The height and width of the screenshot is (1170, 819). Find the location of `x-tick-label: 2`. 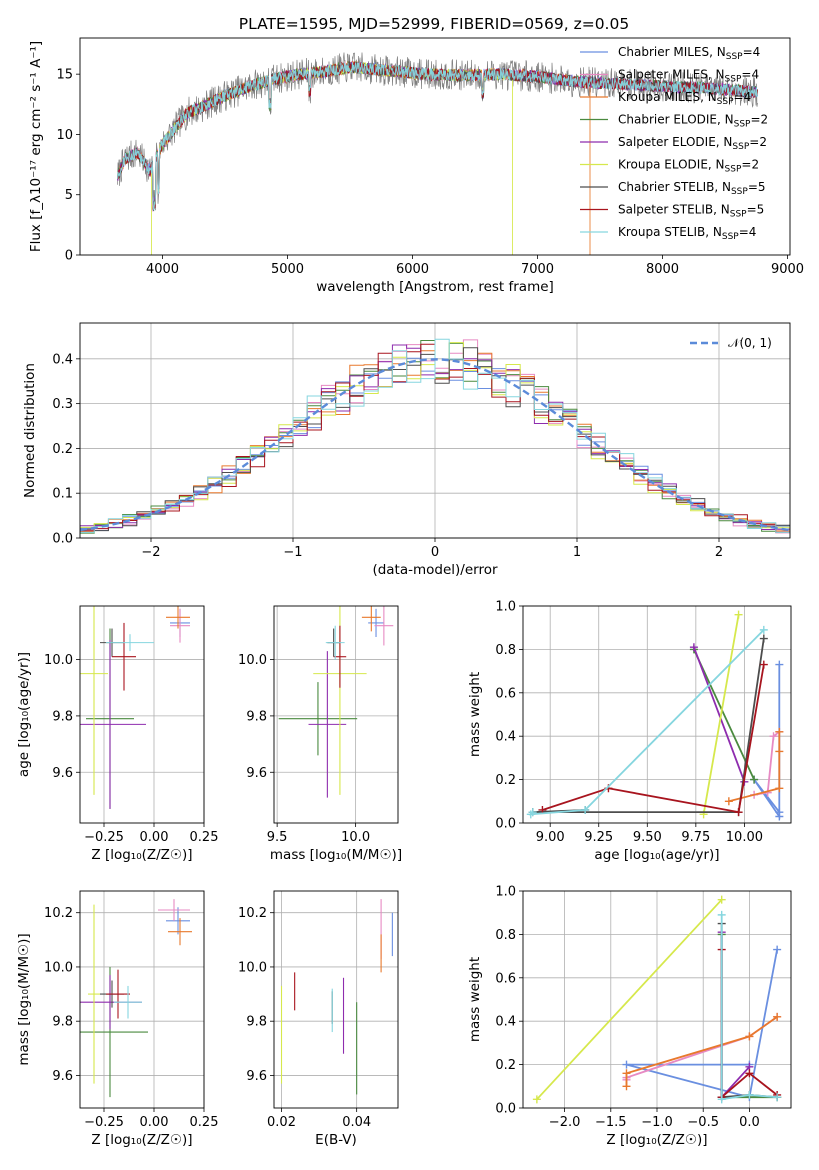

x-tick-label: 2 is located at coordinates (719, 552).